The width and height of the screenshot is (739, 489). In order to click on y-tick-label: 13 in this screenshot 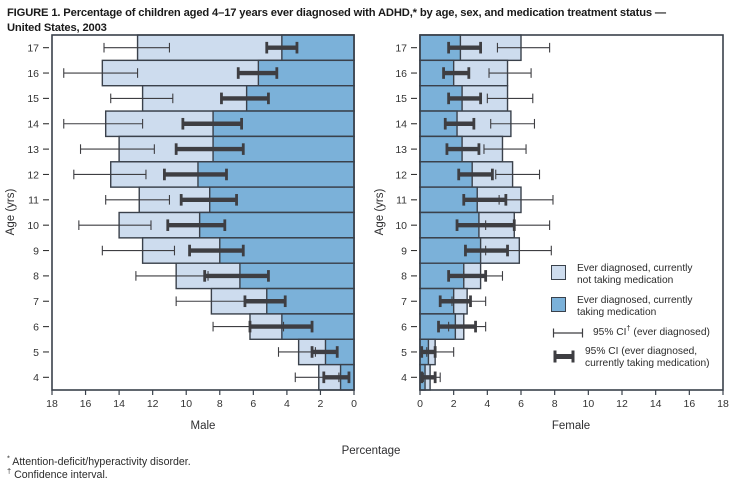, I will do `click(401, 150)`.